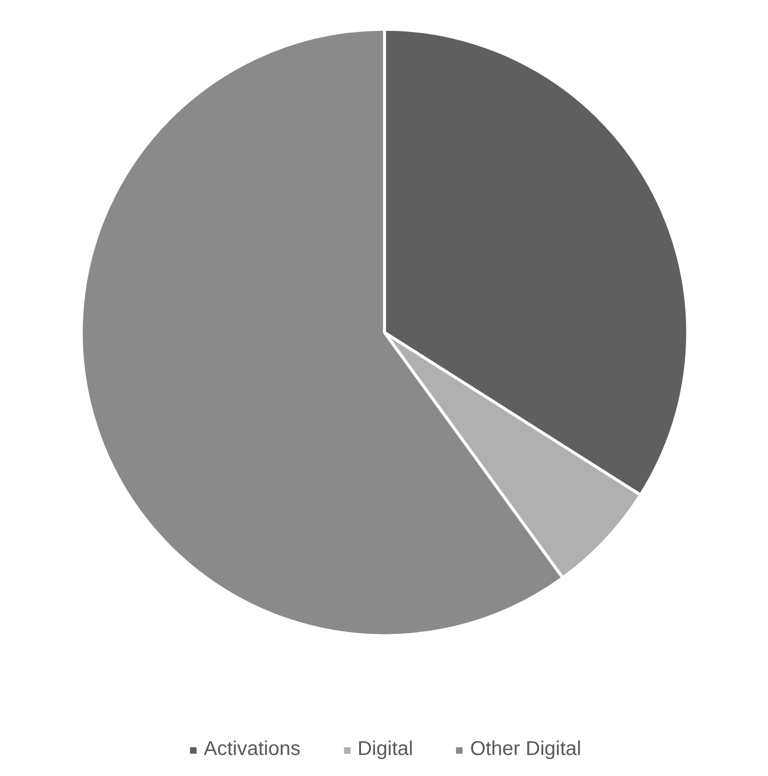 The height and width of the screenshot is (776, 768). Describe the element at coordinates (526, 749) in the screenshot. I see `legend-label: Other Digital` at that location.